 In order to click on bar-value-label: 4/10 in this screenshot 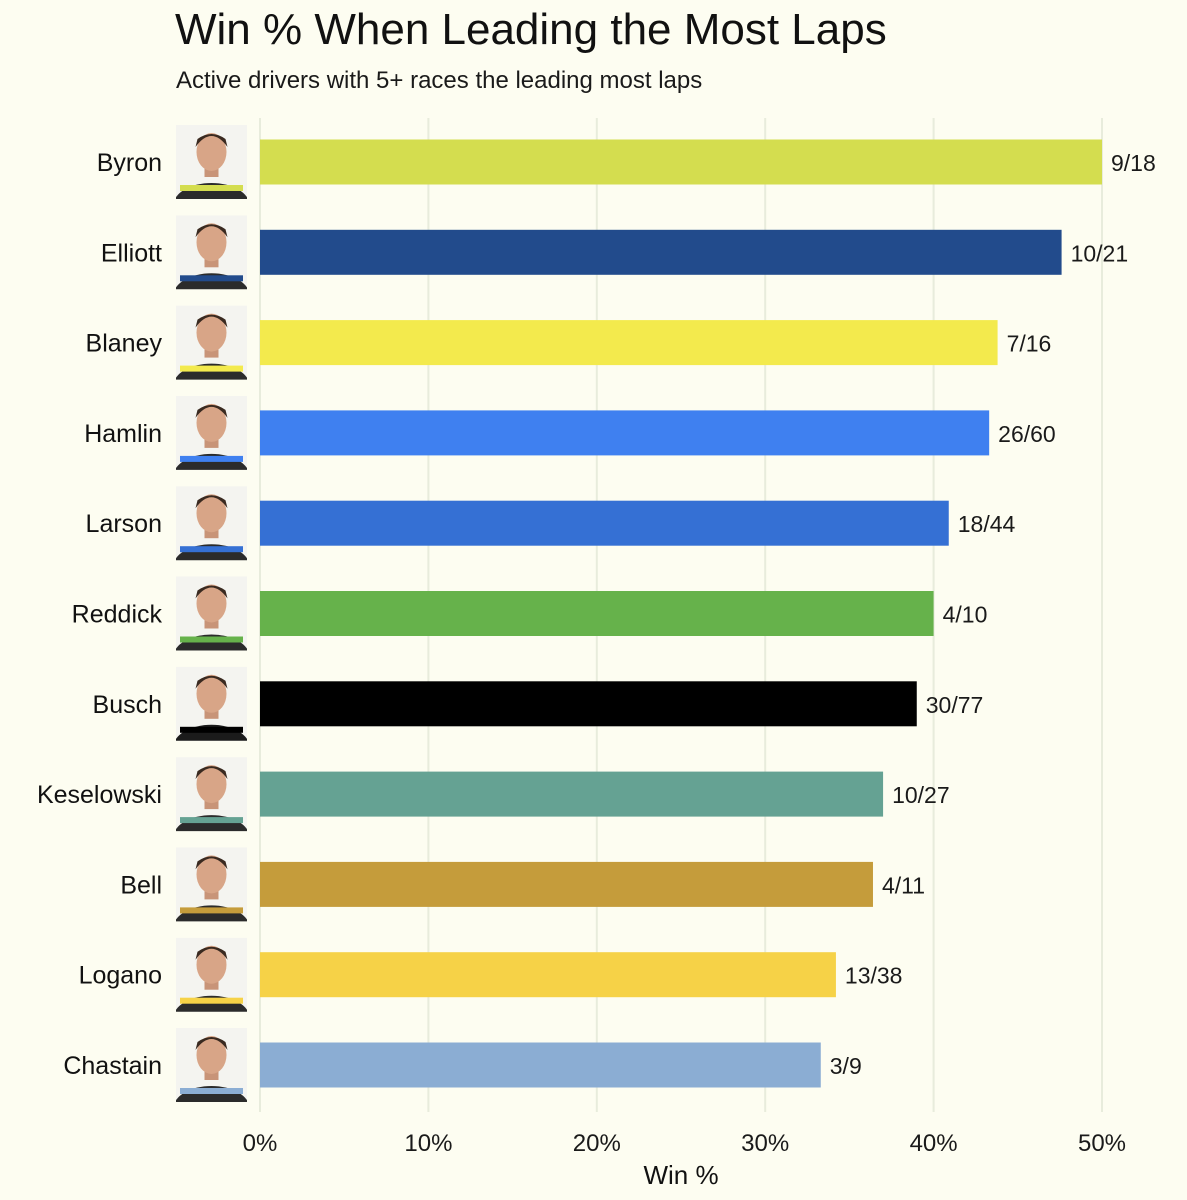, I will do `click(965, 615)`.